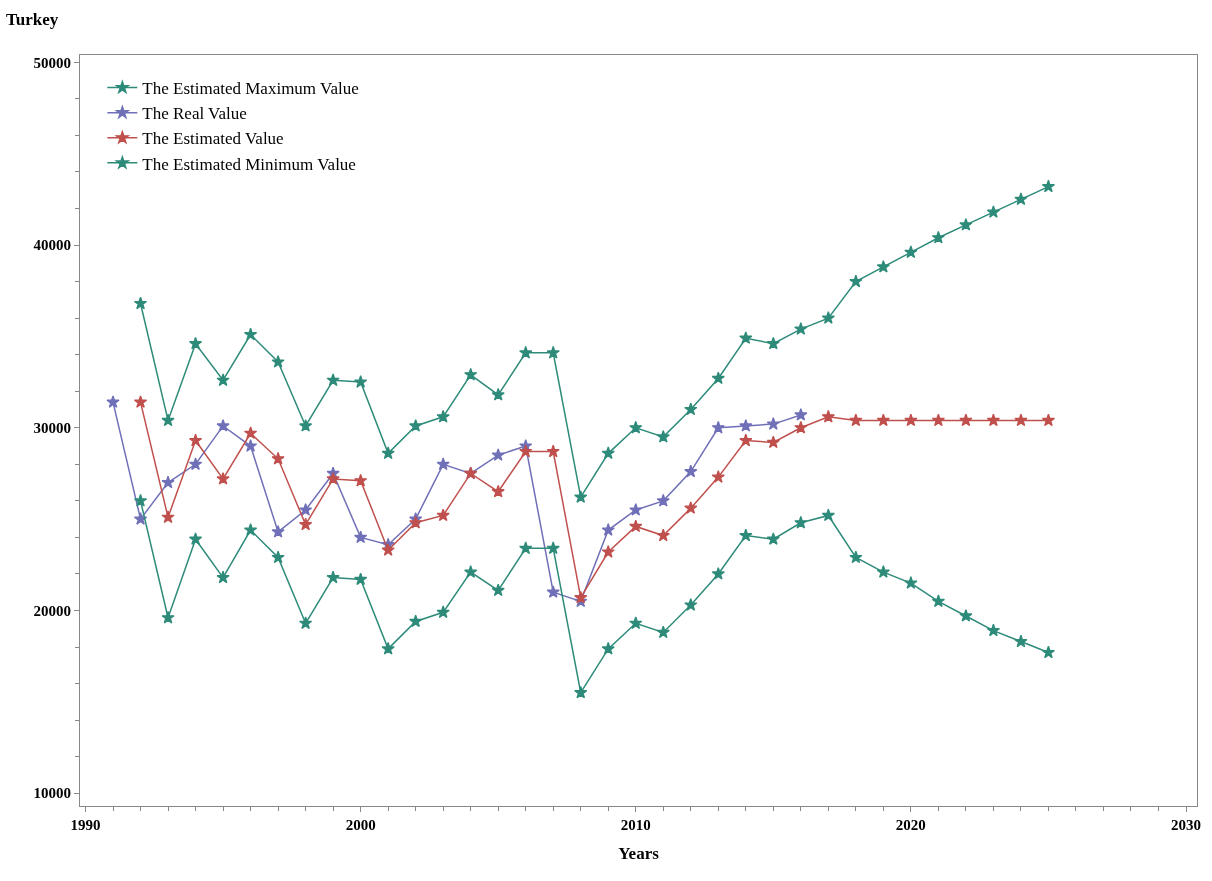  I want to click on y-tick-label: 40000, so click(52, 245).